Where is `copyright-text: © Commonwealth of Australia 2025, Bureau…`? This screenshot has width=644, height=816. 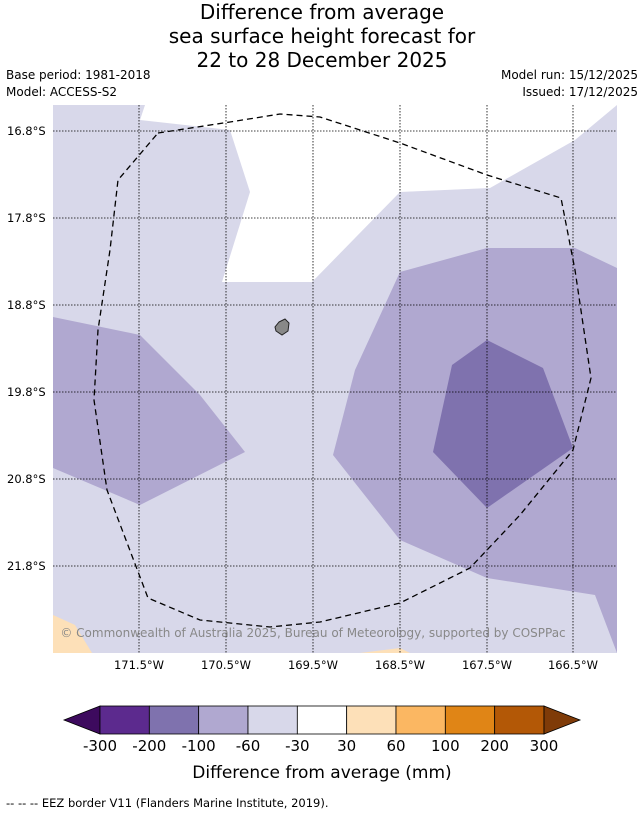 copyright-text: © Commonwealth of Australia 2025, Bureau… is located at coordinates (312, 633).